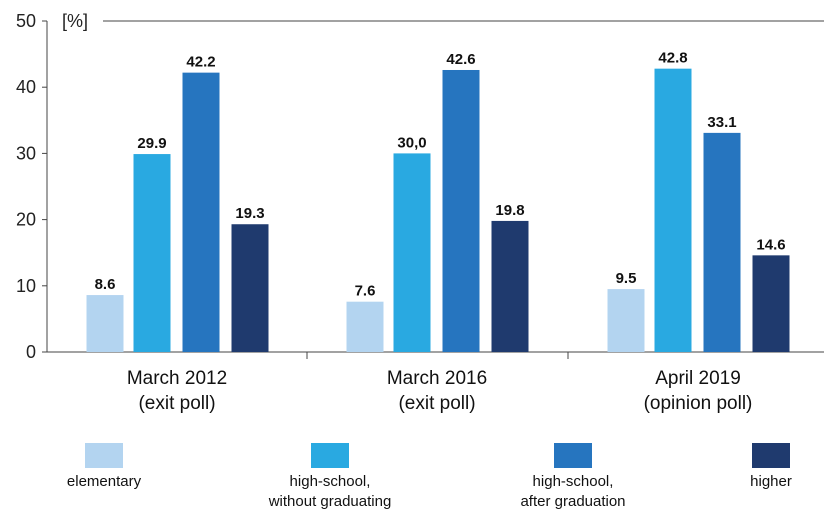  I want to click on y-tick-label: 0, so click(31, 352).